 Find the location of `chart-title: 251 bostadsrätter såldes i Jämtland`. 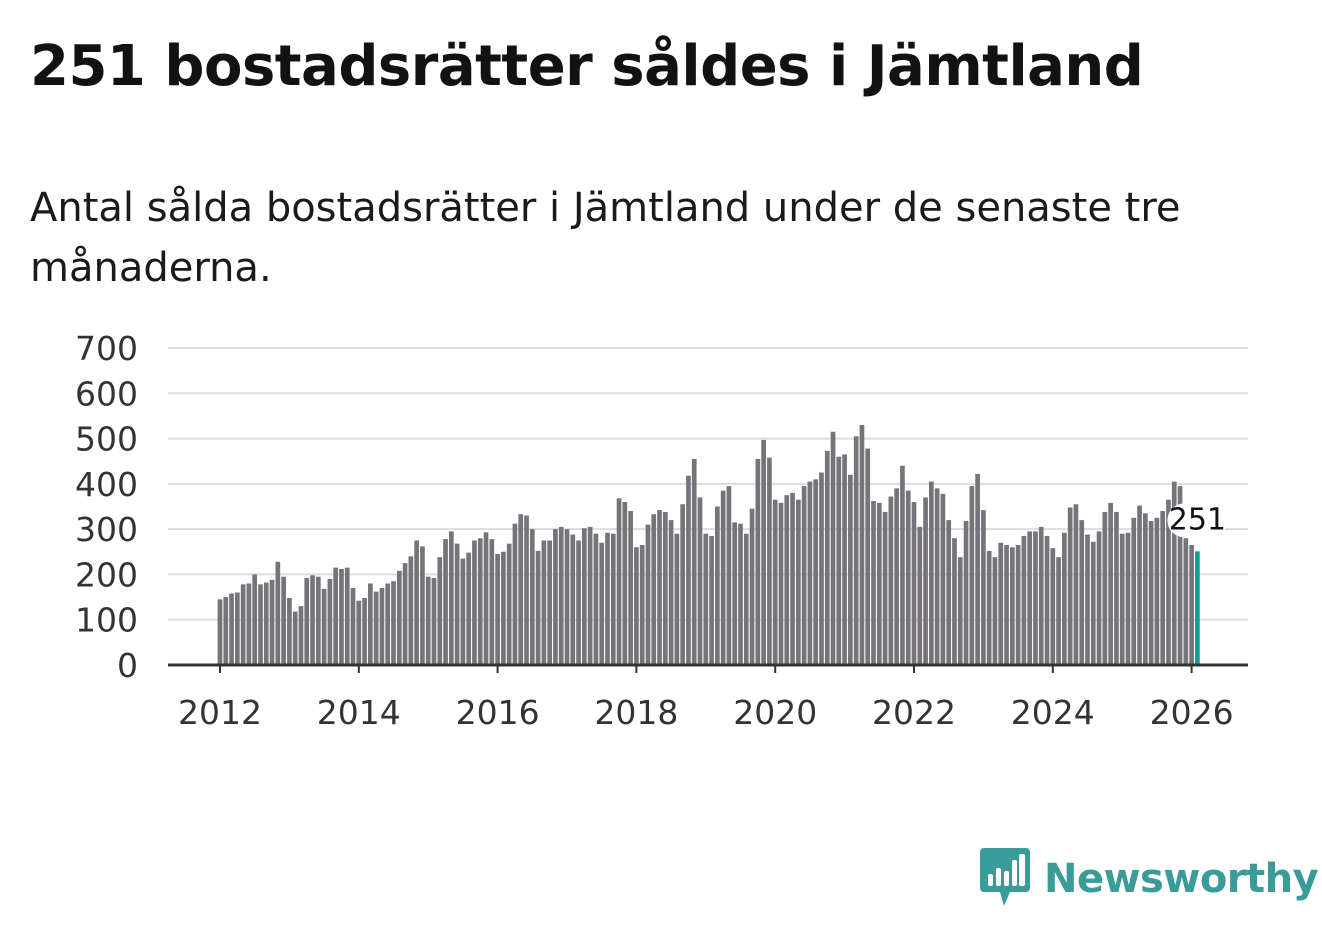

chart-title: 251 bostadsrätter såldes i Jämtland is located at coordinates (587, 66).